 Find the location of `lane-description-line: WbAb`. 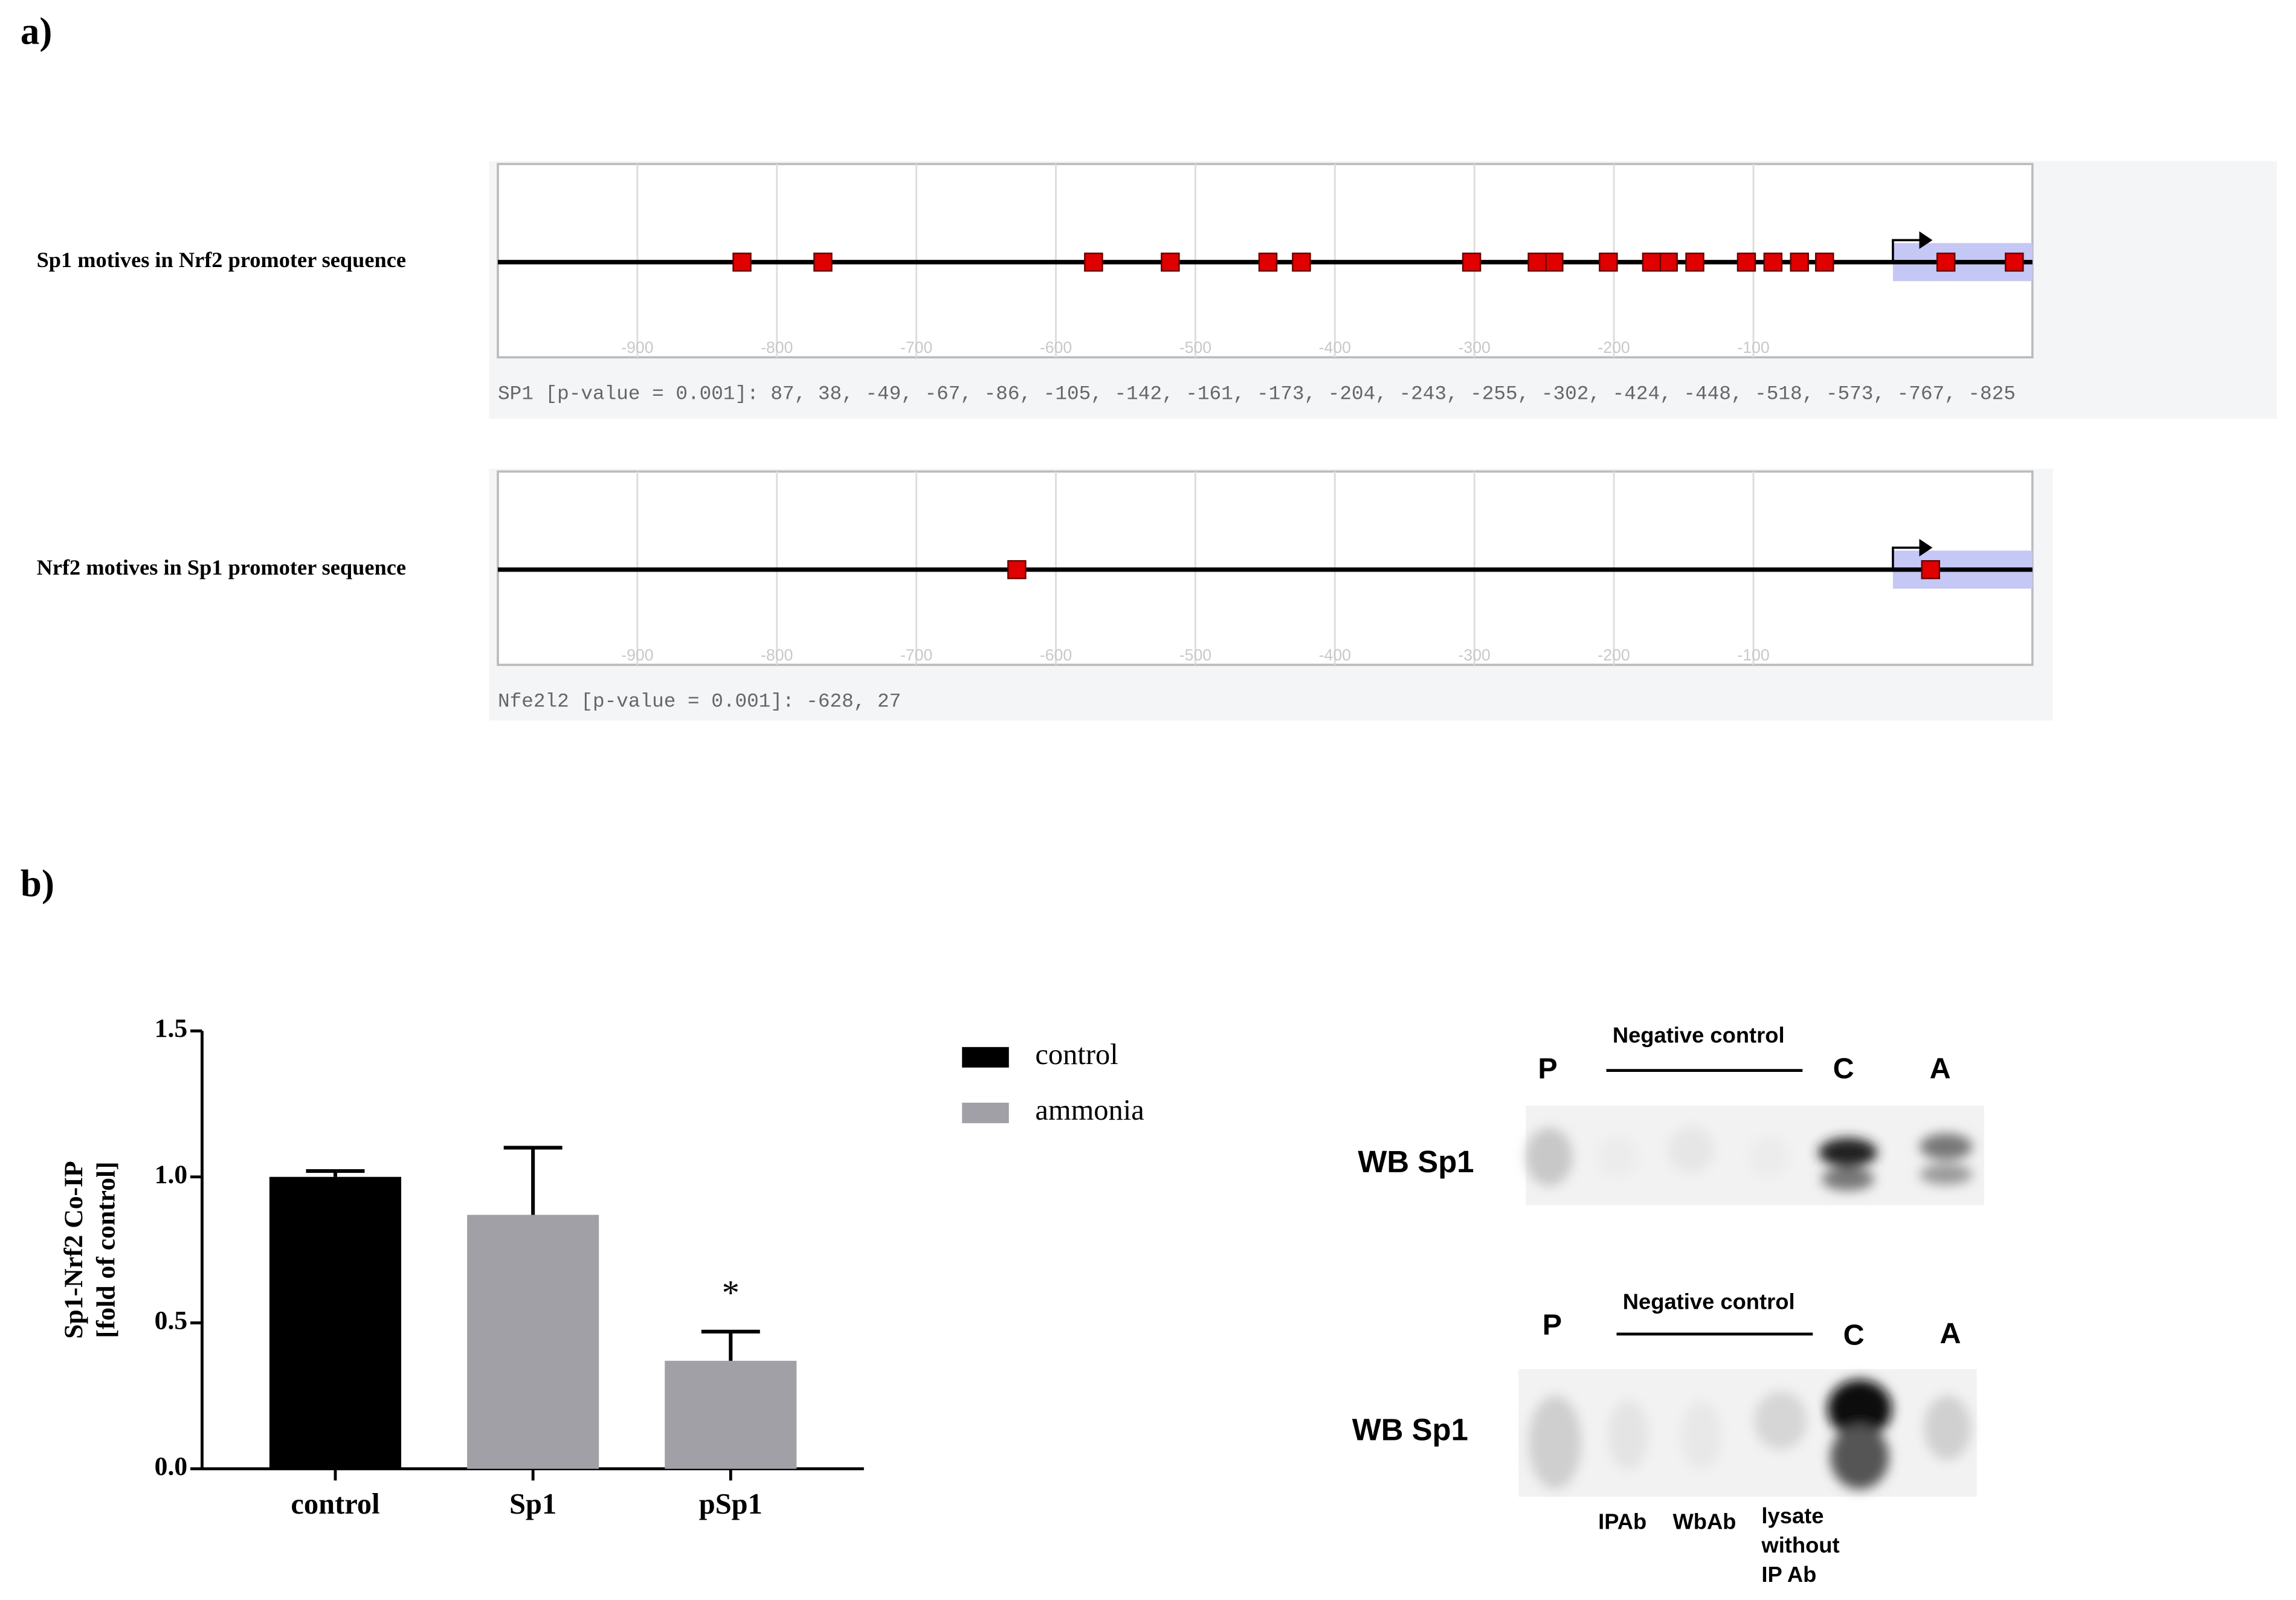

lane-description-line: WbAb is located at coordinates (1704, 1521).